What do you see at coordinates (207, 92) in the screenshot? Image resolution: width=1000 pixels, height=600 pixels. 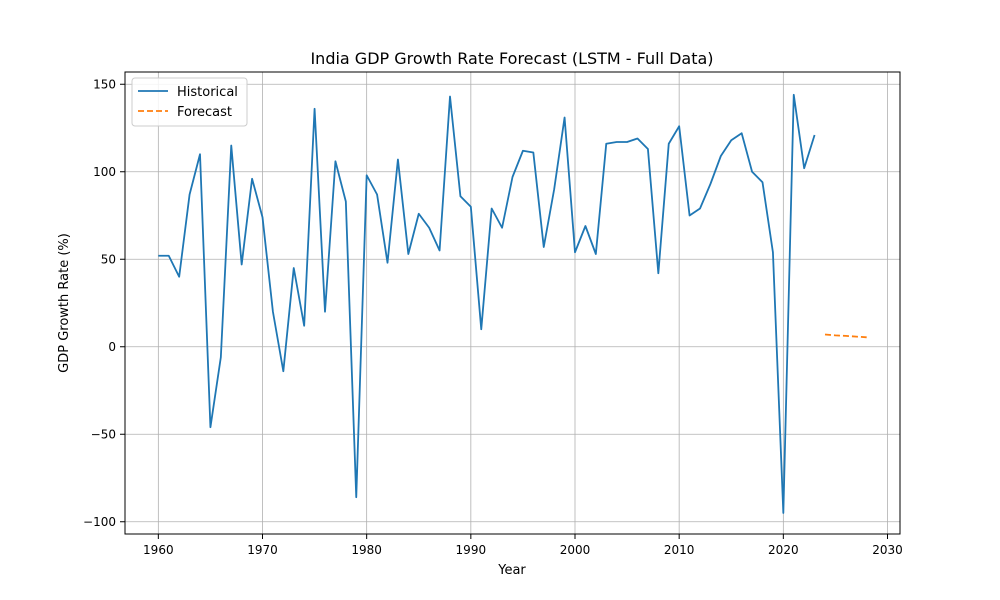 I see `legend-historical-label: Historical` at bounding box center [207, 92].